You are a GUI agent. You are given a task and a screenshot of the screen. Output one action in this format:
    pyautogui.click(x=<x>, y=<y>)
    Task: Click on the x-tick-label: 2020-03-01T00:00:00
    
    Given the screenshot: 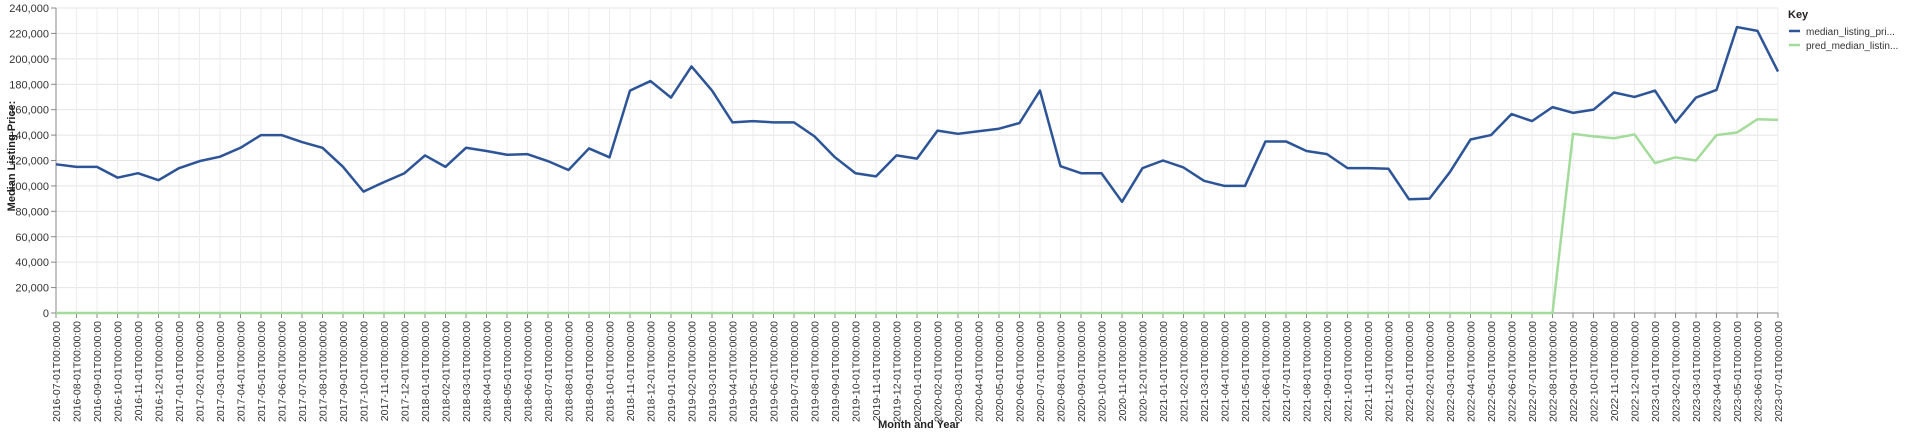 What is the action you would take?
    pyautogui.click(x=959, y=371)
    